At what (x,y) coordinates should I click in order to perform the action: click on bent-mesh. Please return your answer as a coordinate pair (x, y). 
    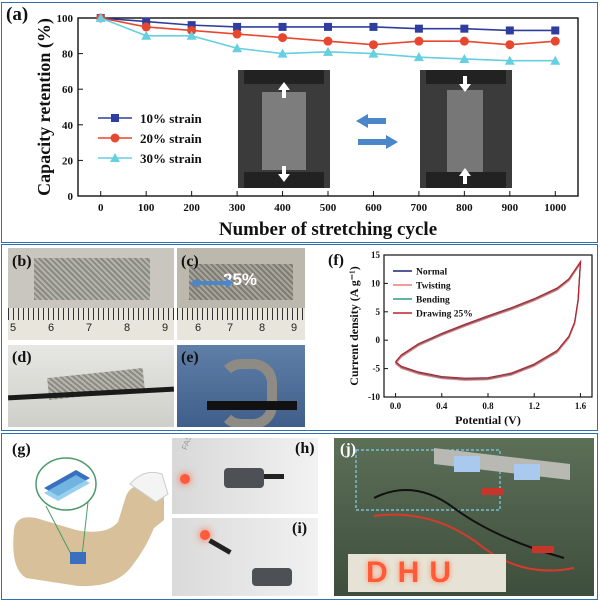
    Looking at the image, I should click on (247, 393).